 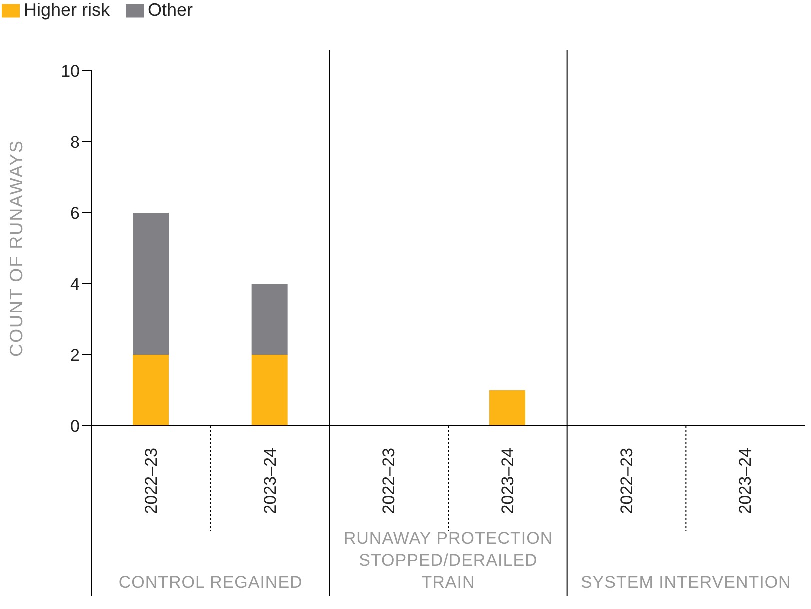 What do you see at coordinates (75, 426) in the screenshot?
I see `y-tick-label: 0` at bounding box center [75, 426].